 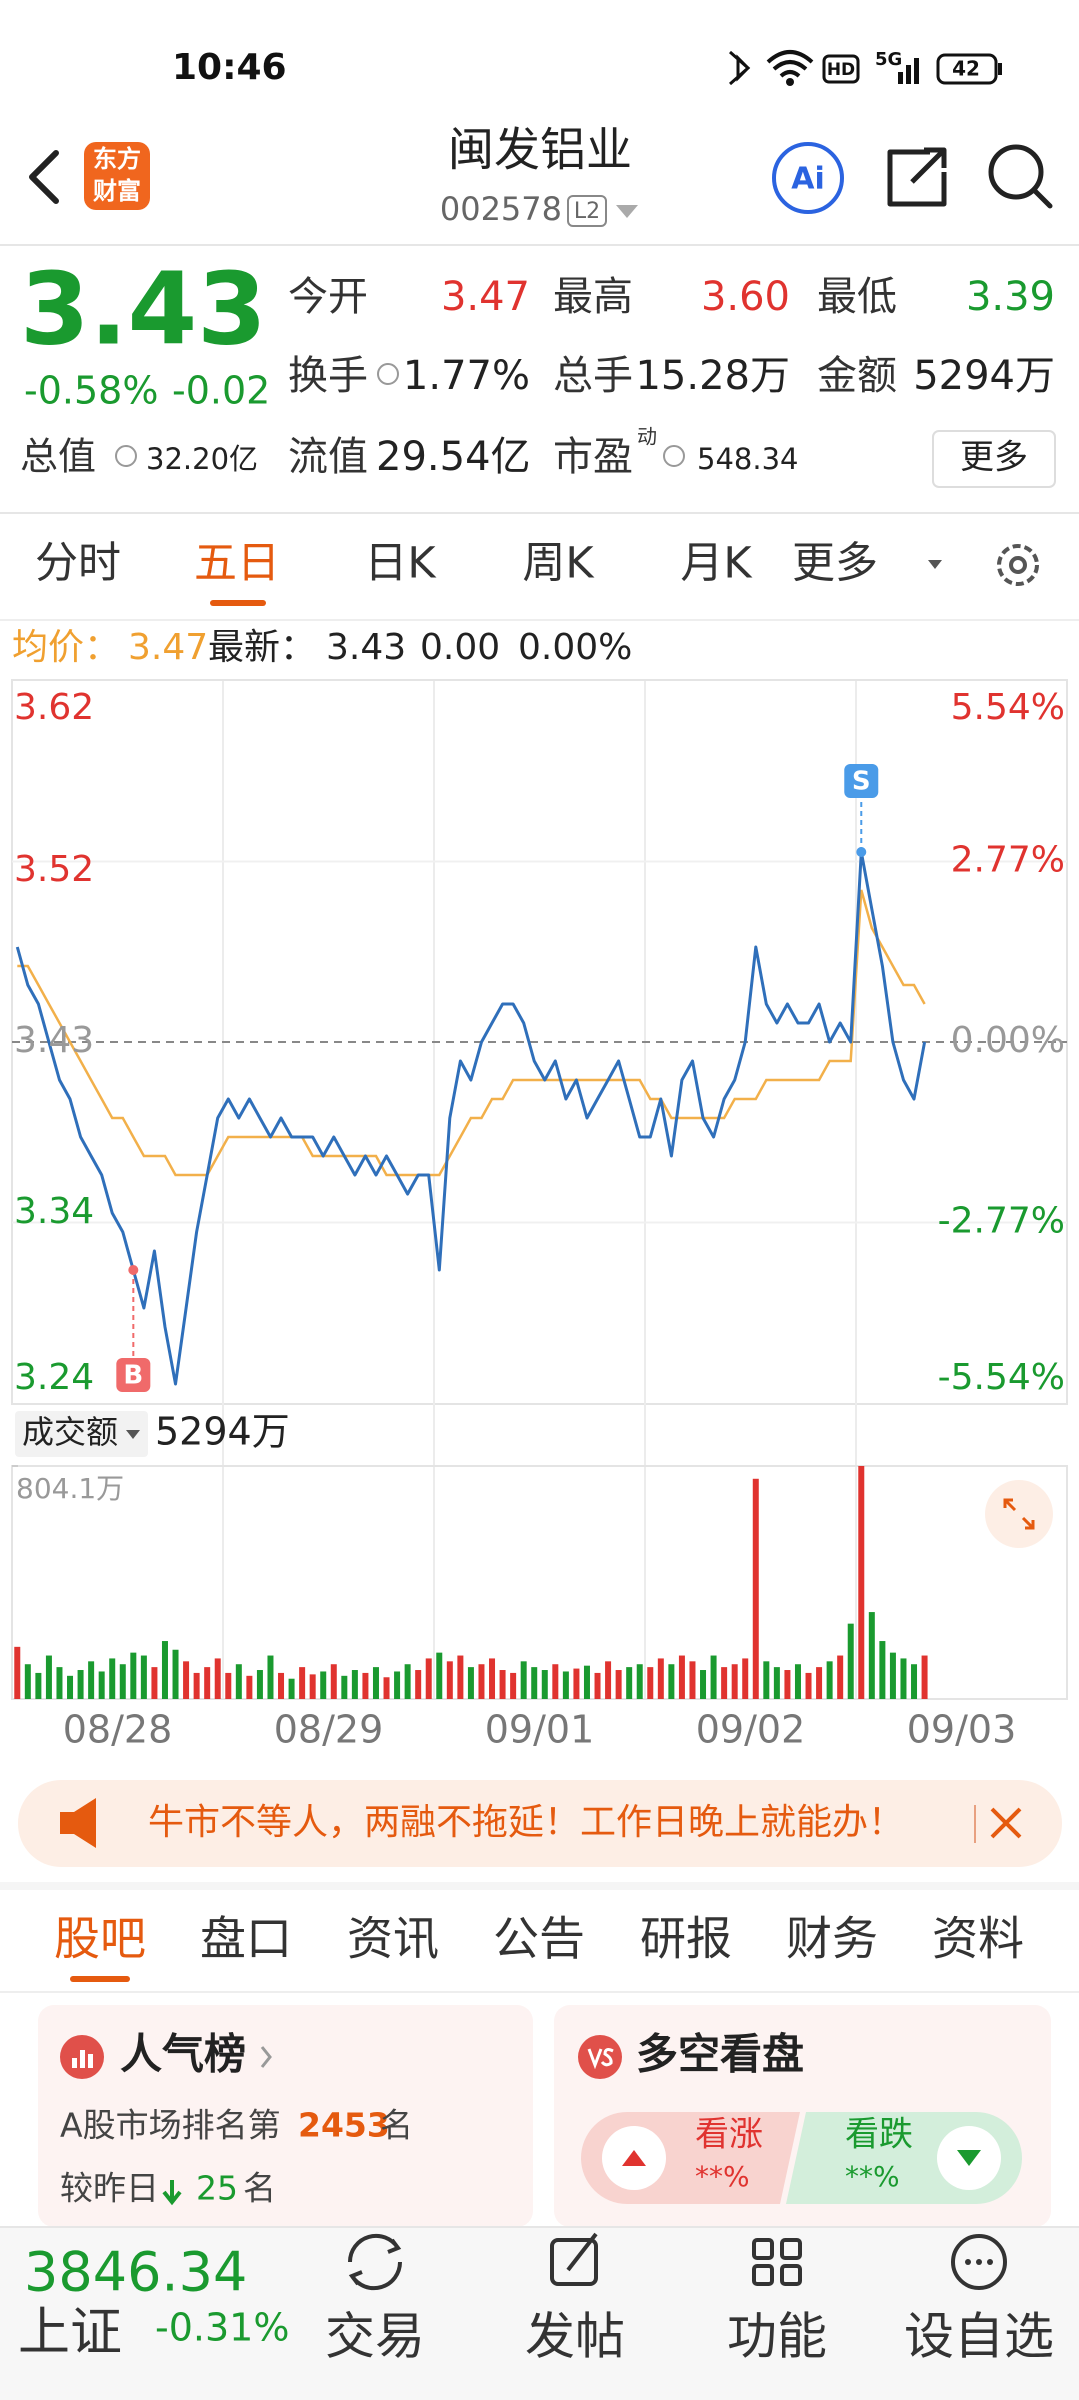 I want to click on field-label: 市盈, so click(x=593, y=457).